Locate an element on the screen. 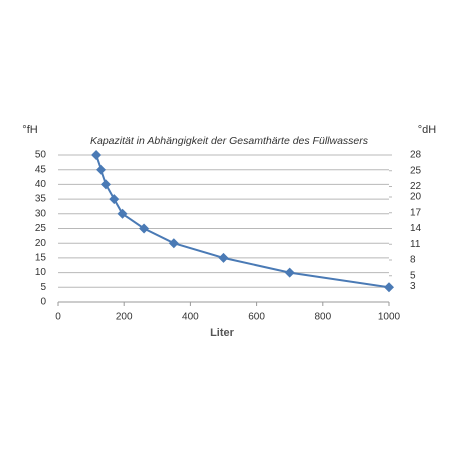 The height and width of the screenshot is (461, 456). y-axis-label: °fH is located at coordinates (29, 130).